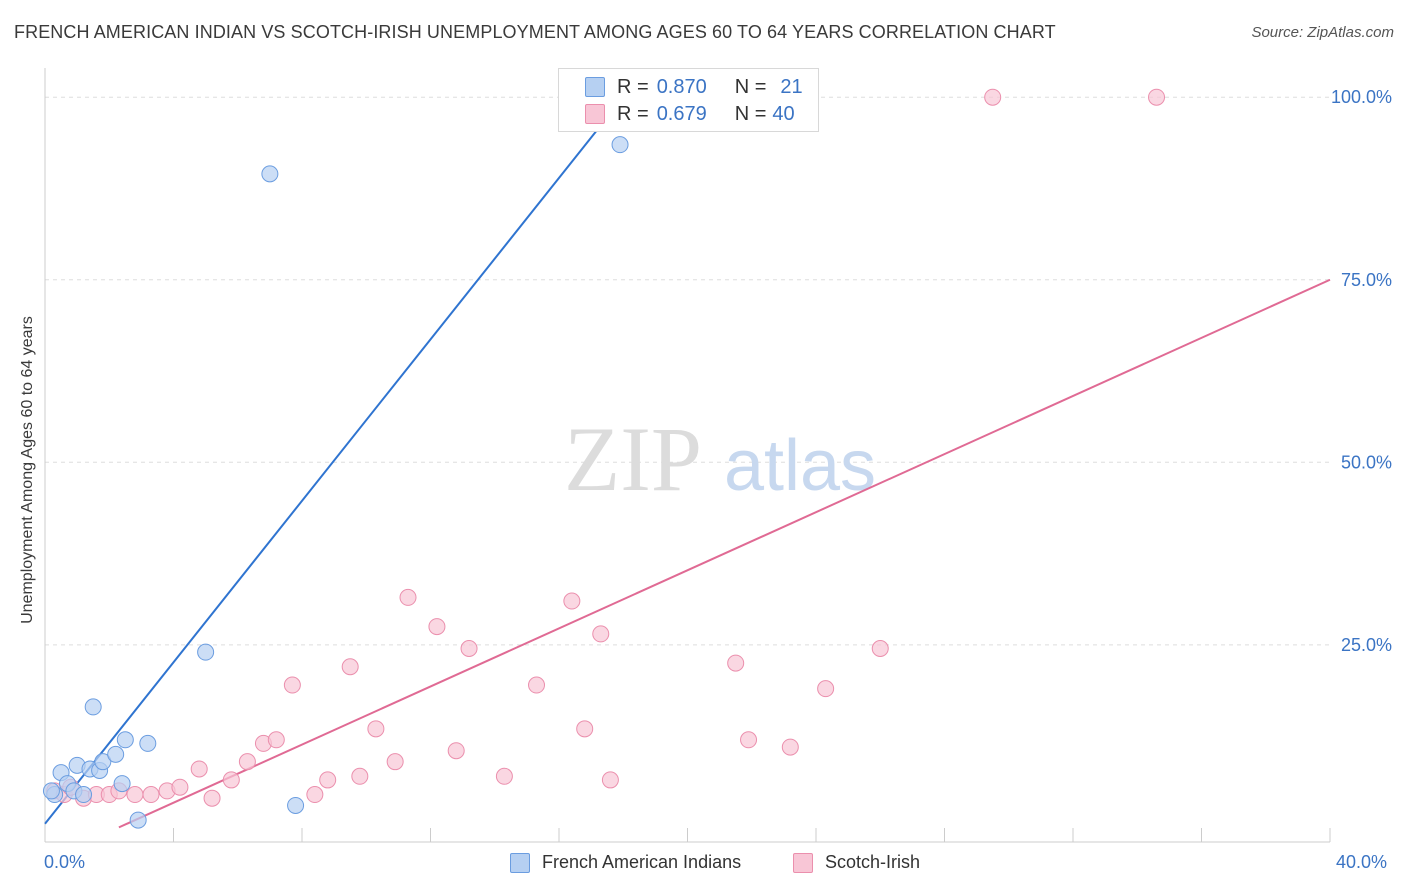 The height and width of the screenshot is (892, 1406). I want to click on y-tick-label: 25.0%, so click(1366, 645).